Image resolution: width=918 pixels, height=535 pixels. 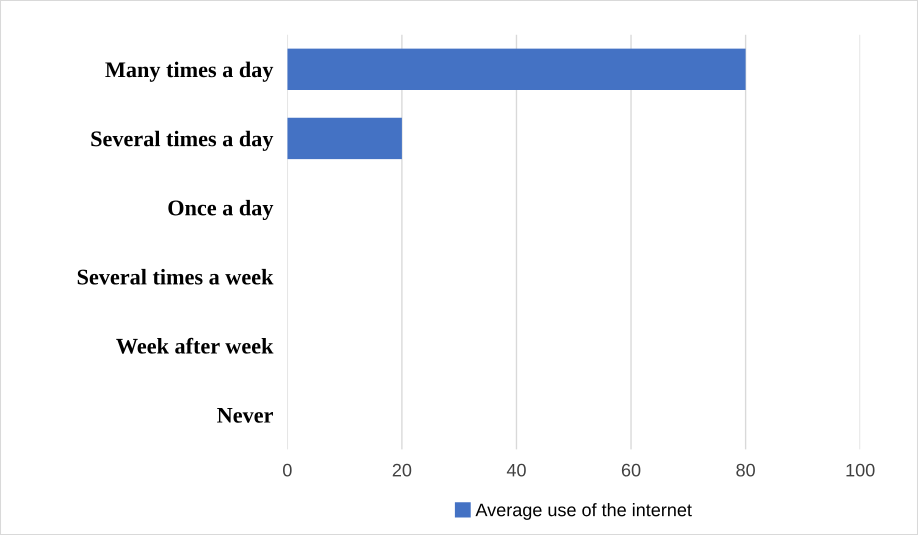 What do you see at coordinates (182, 140) in the screenshot?
I see `y-tick-label: Several times a day` at bounding box center [182, 140].